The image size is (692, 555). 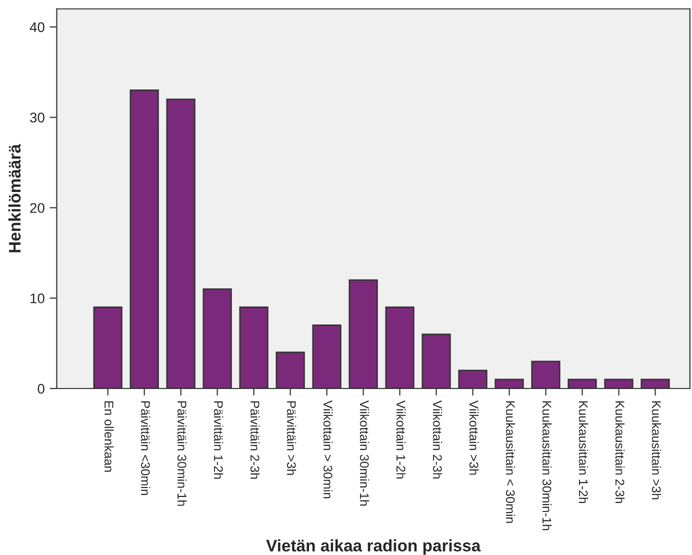 I want to click on x-tick-label: Viikottain > 30min, so click(x=328, y=449).